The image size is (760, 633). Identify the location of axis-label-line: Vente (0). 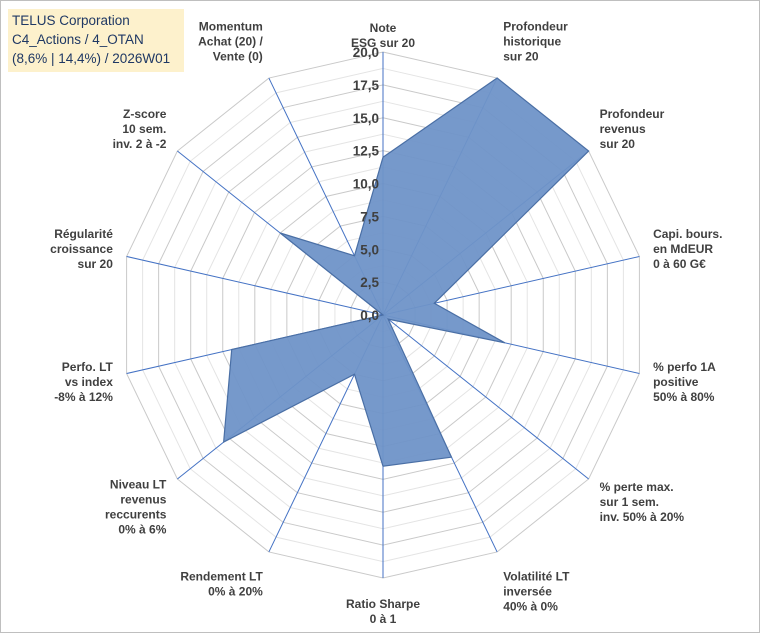
(238, 56).